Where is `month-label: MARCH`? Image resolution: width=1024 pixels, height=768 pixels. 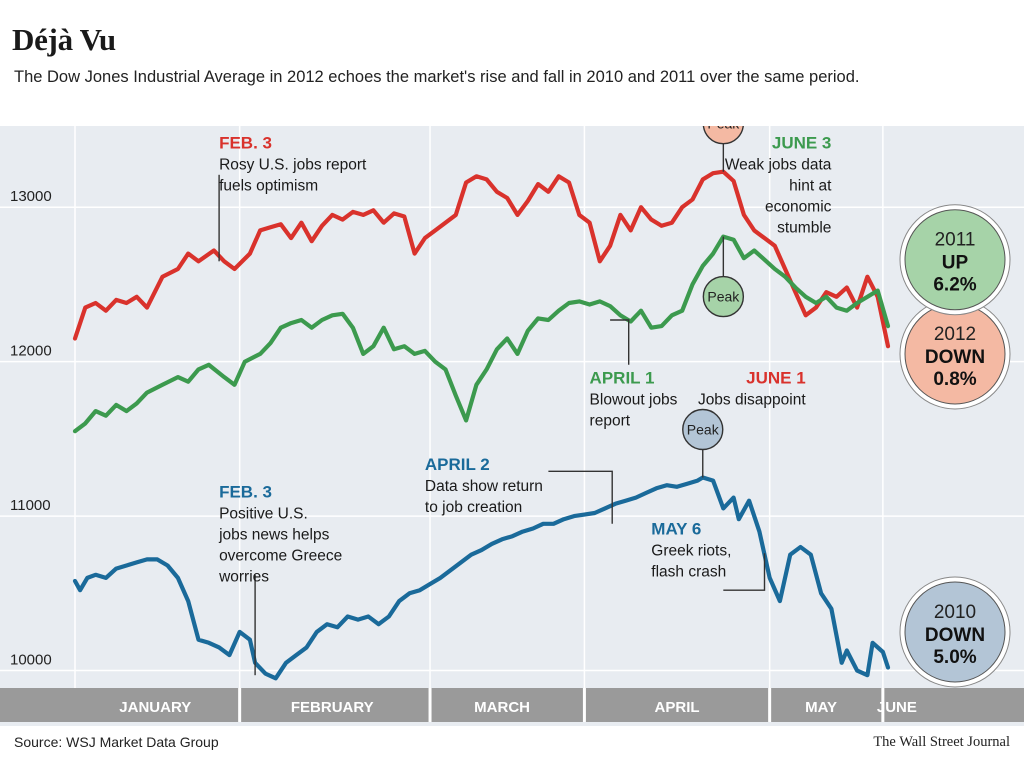 month-label: MARCH is located at coordinates (502, 707).